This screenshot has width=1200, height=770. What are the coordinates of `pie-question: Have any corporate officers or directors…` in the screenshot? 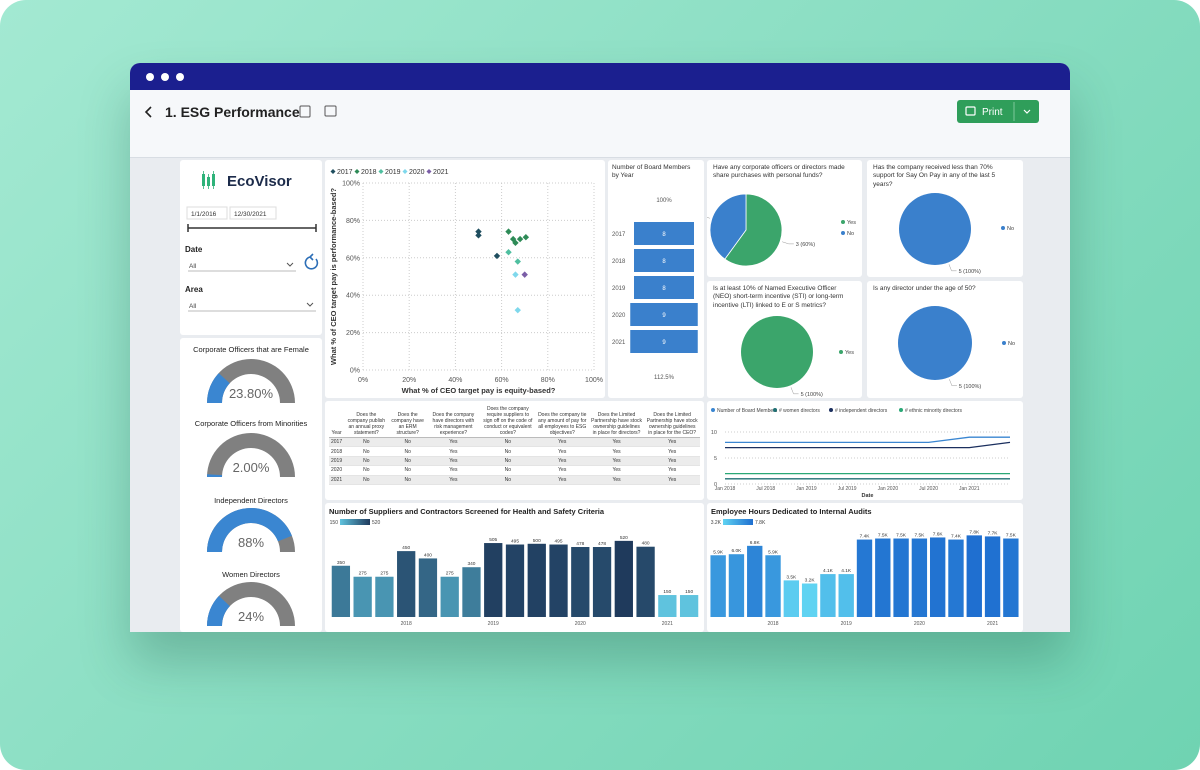 It's located at (779, 172).